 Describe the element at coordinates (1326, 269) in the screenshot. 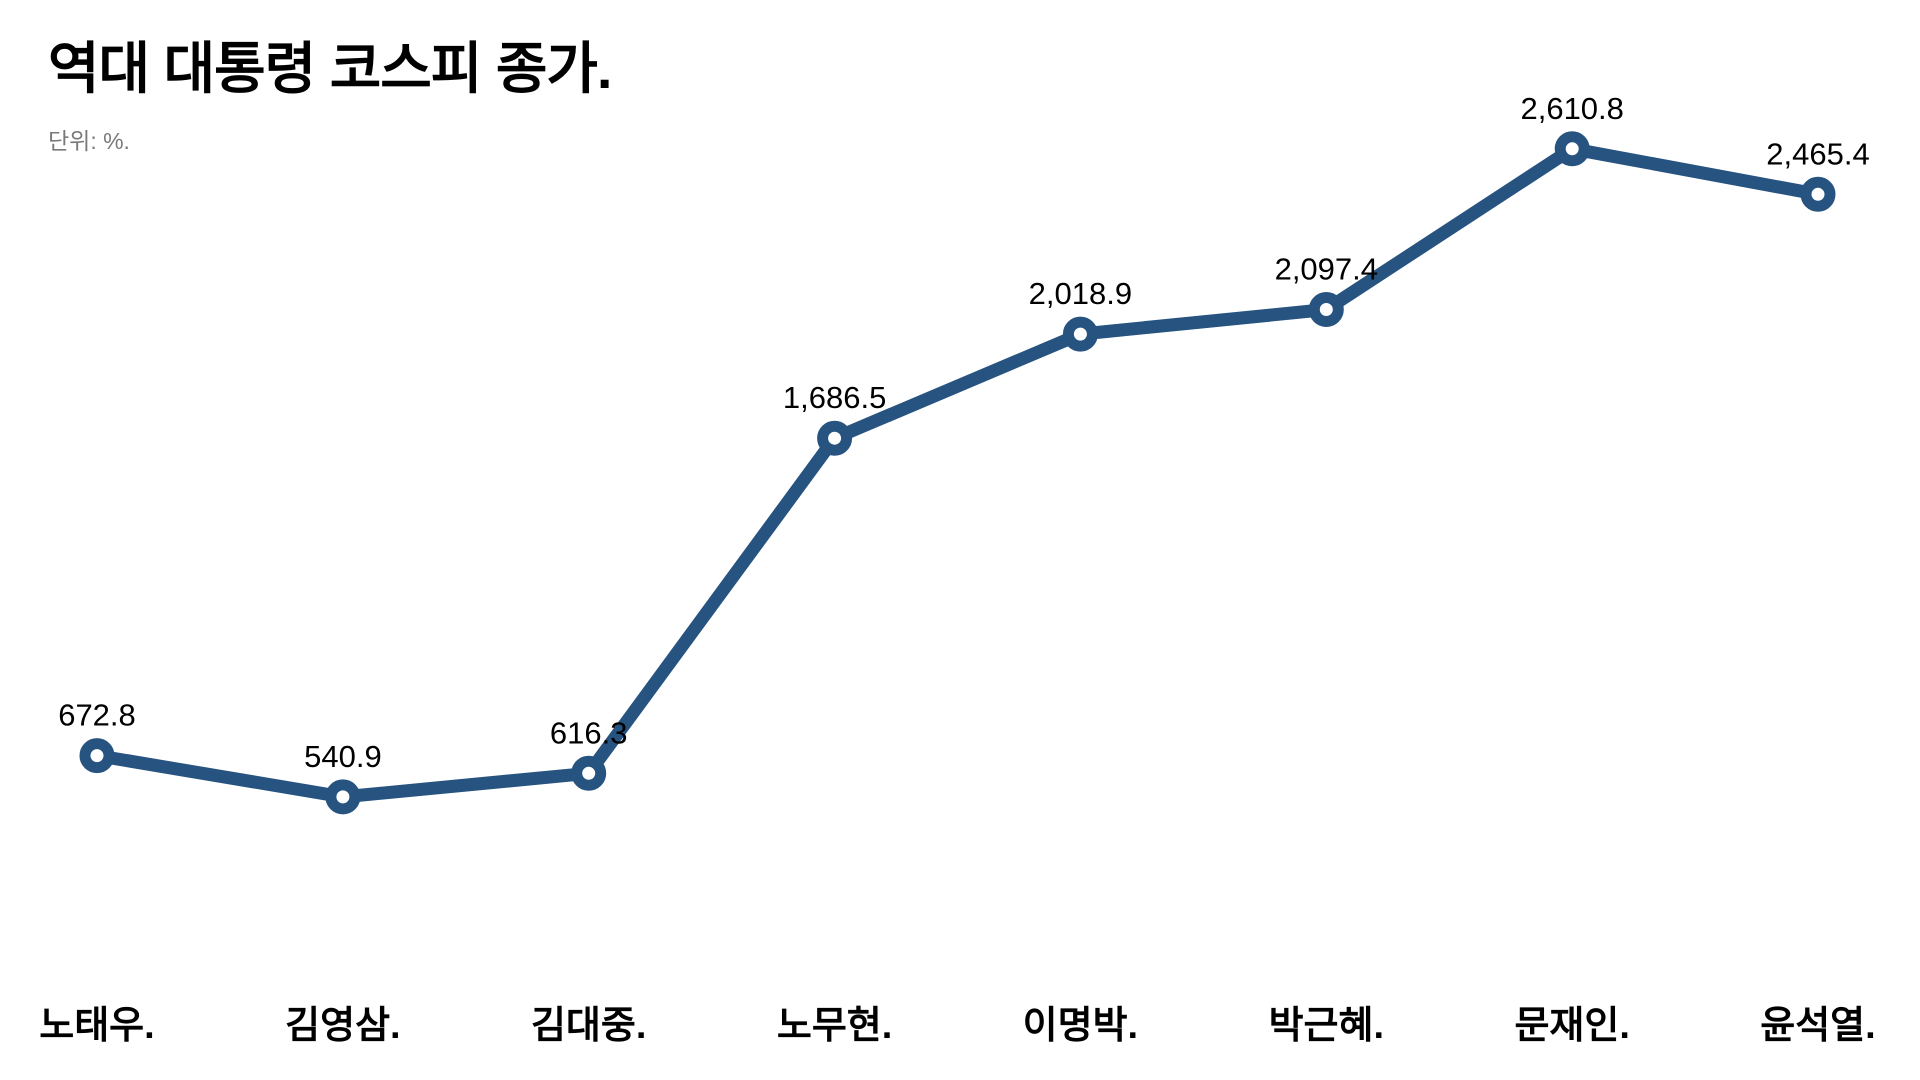

I see `data-point-value-label: 2,097.4` at that location.